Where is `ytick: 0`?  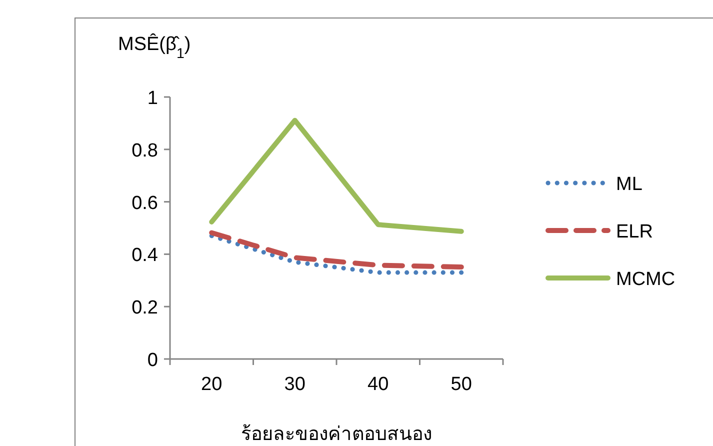
ytick: 0 is located at coordinates (152, 360).